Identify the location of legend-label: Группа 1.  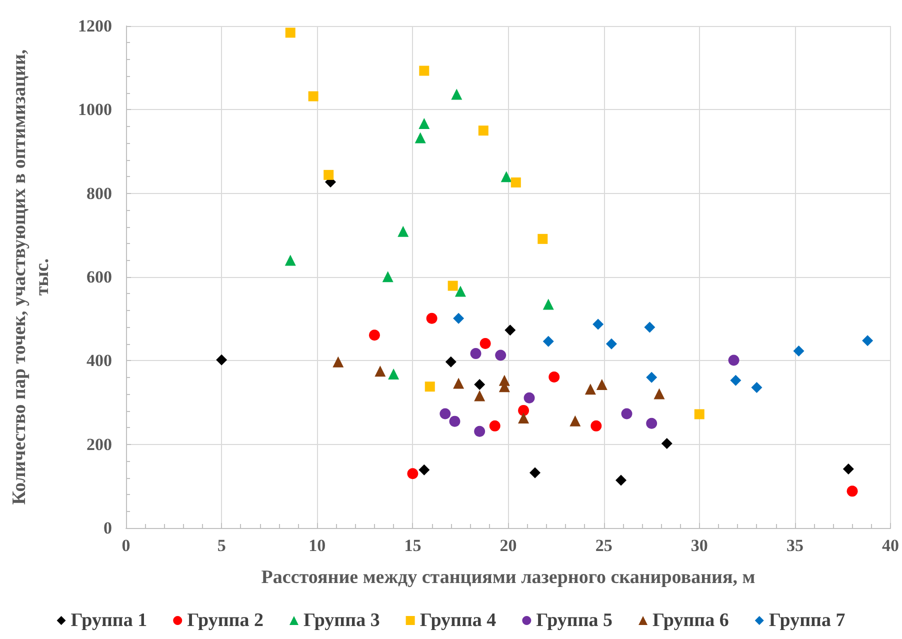
(109, 620).